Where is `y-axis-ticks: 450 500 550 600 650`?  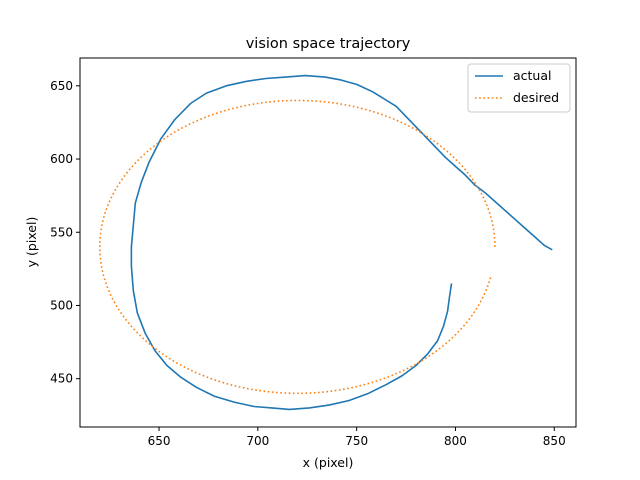
y-axis-ticks: 450 500 550 600 650 is located at coordinates (65, 232).